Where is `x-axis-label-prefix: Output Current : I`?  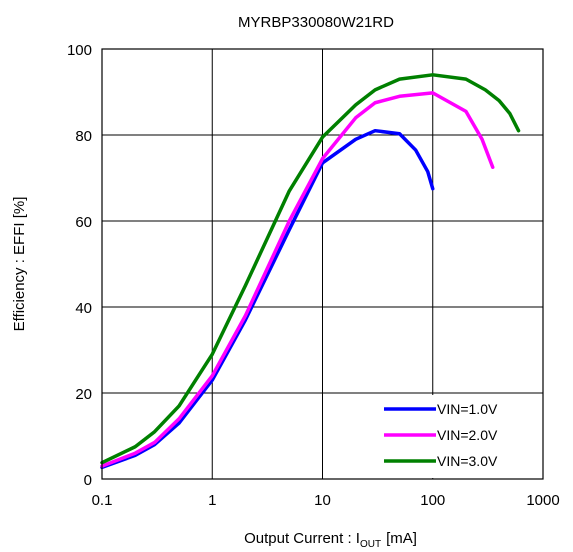
x-axis-label-prefix: Output Current : I is located at coordinates (302, 538).